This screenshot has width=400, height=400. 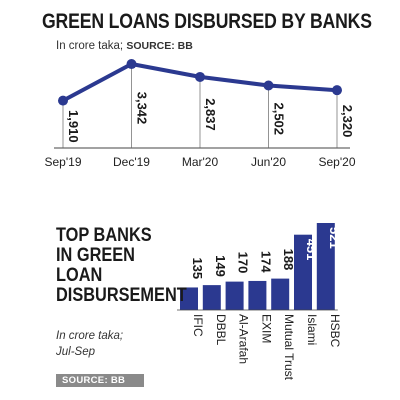 I want to click on bar-chart-title-line: TOP BANKS, so click(x=104, y=235).